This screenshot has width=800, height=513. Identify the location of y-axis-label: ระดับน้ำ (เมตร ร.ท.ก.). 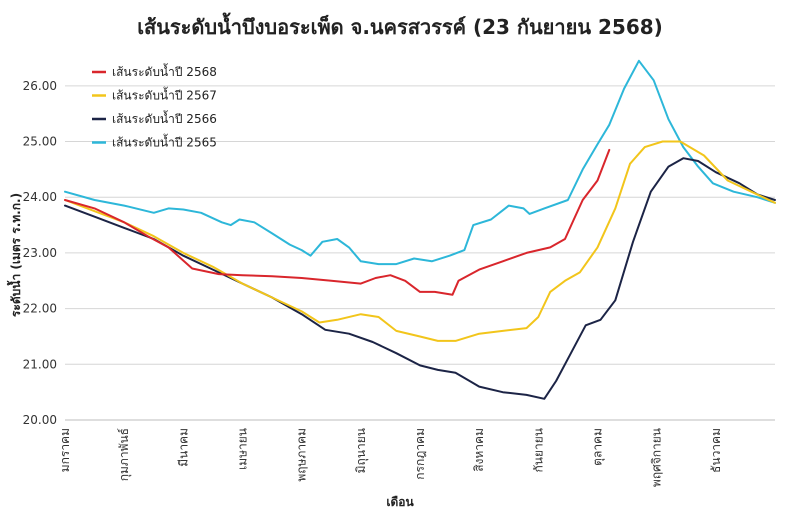
(14, 255).